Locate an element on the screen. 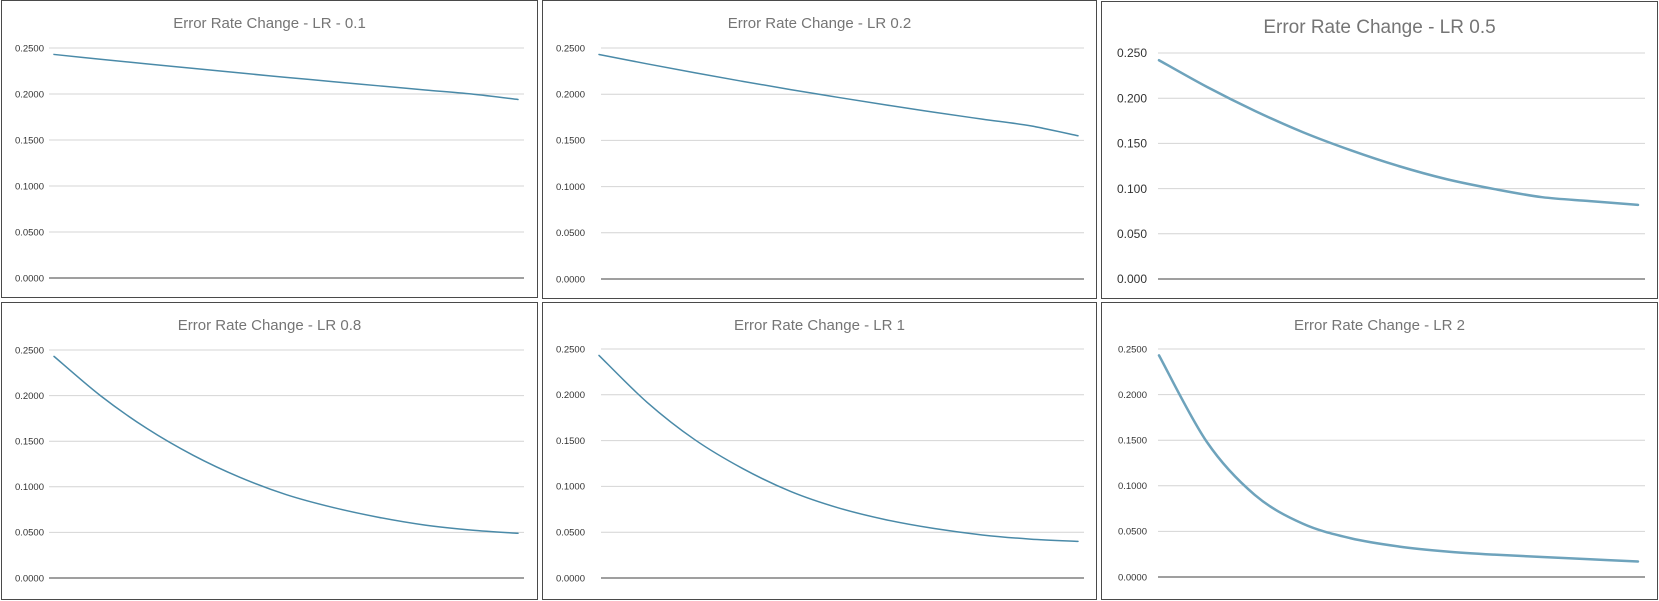  chart-title: Error Rate Change - LR 1 is located at coordinates (819, 325).